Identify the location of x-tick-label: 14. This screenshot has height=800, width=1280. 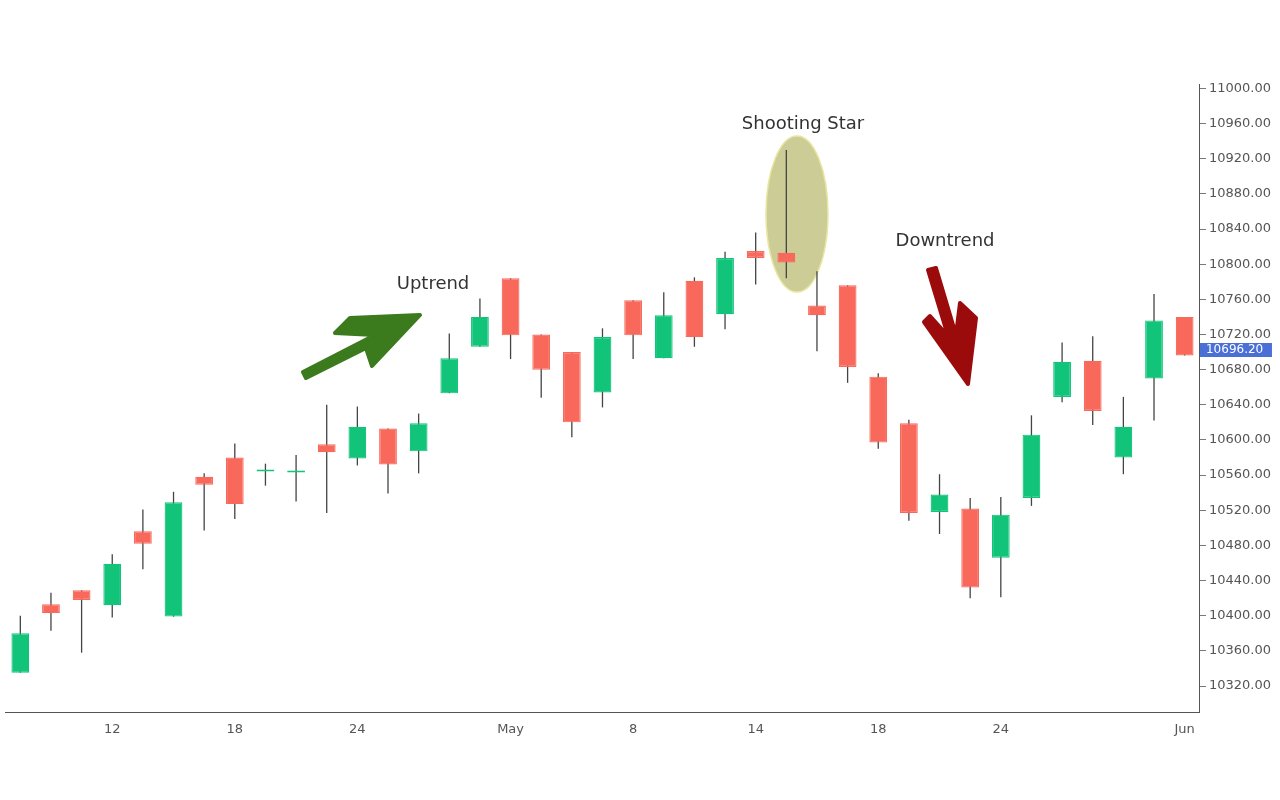
(755, 728).